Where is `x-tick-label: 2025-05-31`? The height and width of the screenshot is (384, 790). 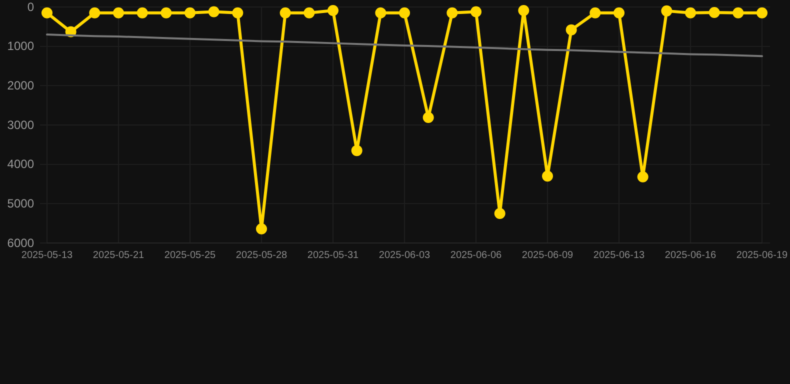 x-tick-label: 2025-05-31 is located at coordinates (333, 256).